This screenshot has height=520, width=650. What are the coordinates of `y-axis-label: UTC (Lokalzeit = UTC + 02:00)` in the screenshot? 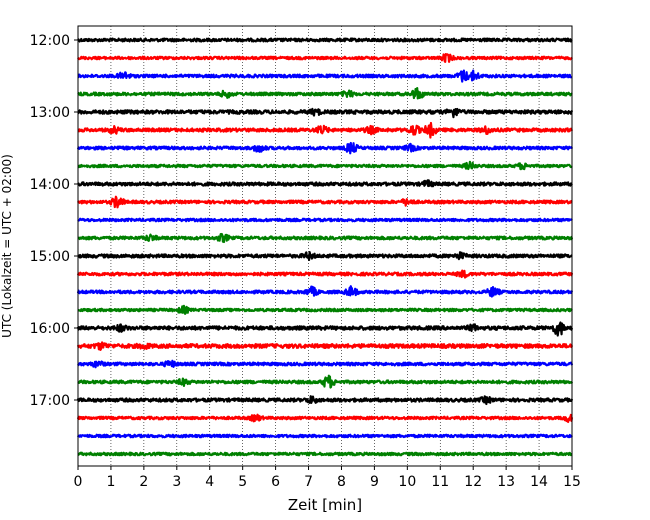 It's located at (7, 246).